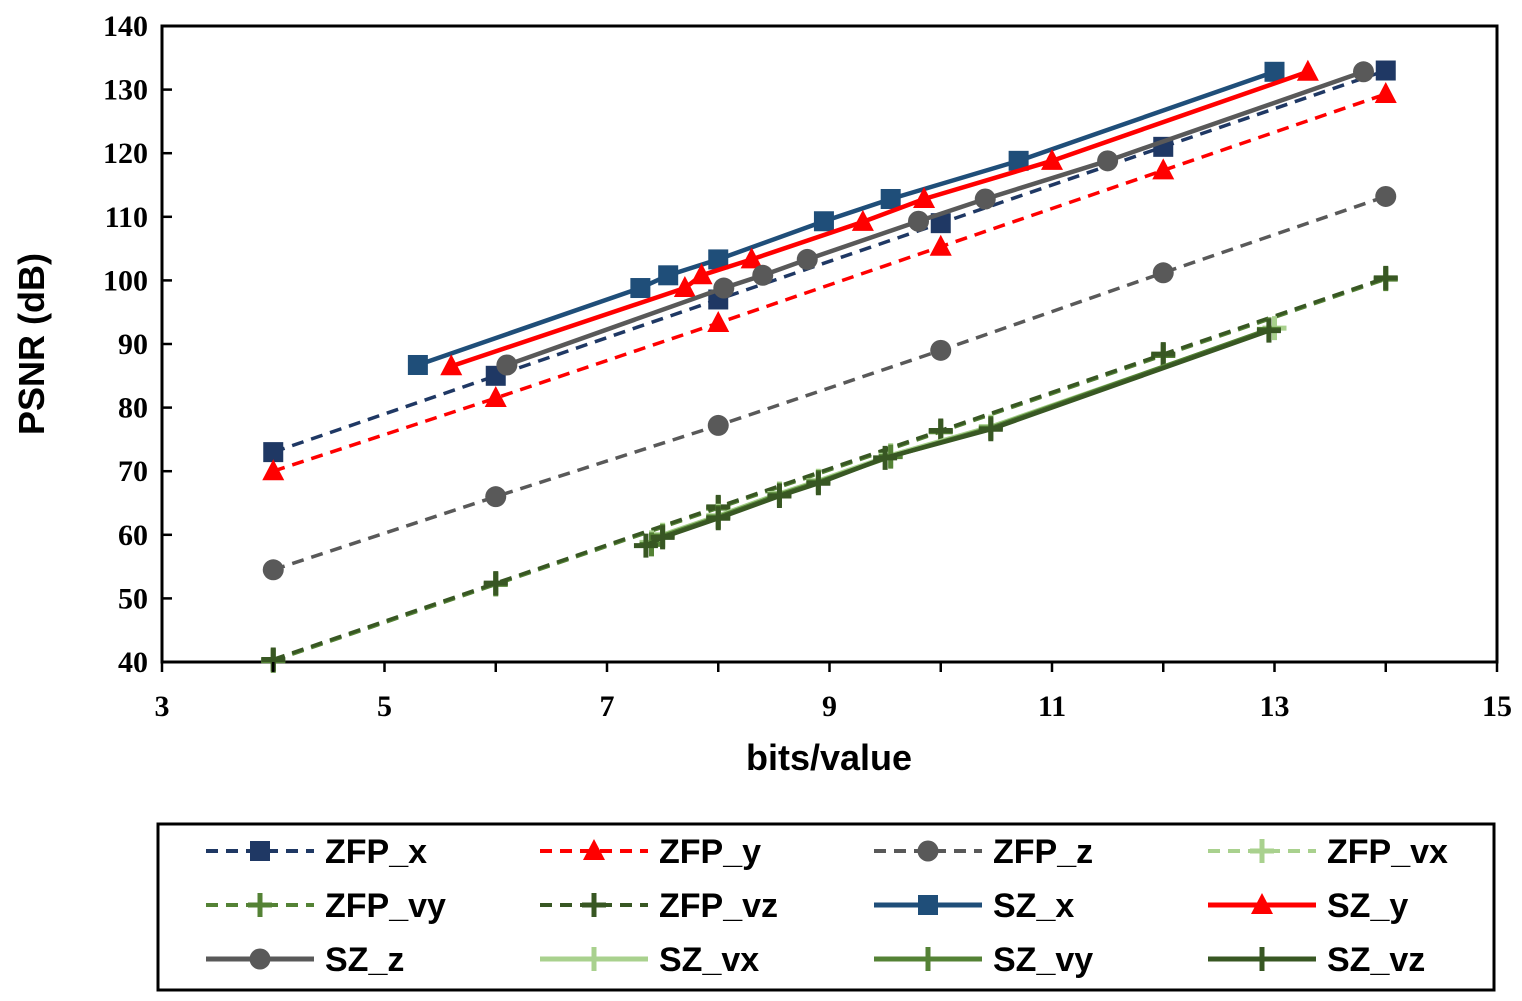 The image size is (1522, 1001). Describe the element at coordinates (125, 90) in the screenshot. I see `y-tick-label: 130` at that location.